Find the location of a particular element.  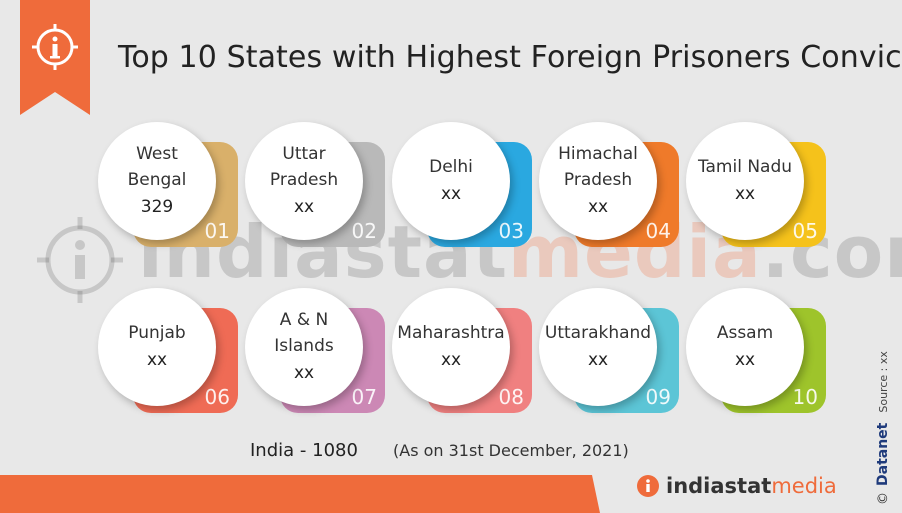

rank-number: 03 is located at coordinates (511, 231).